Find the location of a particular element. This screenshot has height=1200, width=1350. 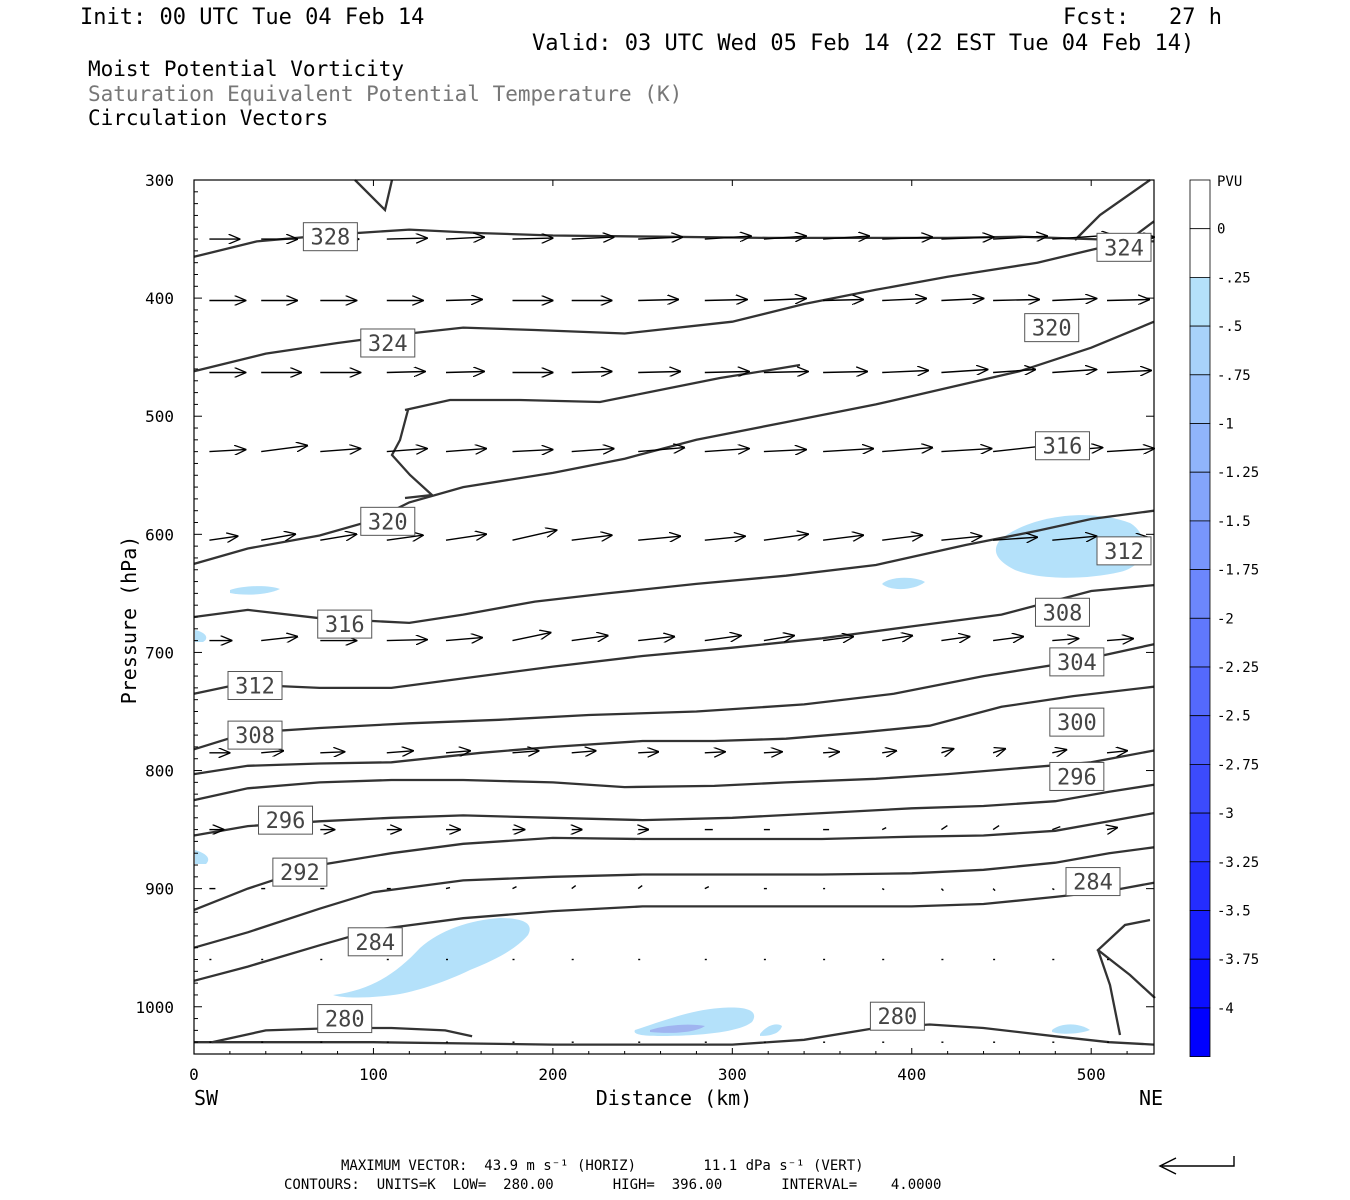

colorbar-label: -2.5 is located at coordinates (1234, 717).